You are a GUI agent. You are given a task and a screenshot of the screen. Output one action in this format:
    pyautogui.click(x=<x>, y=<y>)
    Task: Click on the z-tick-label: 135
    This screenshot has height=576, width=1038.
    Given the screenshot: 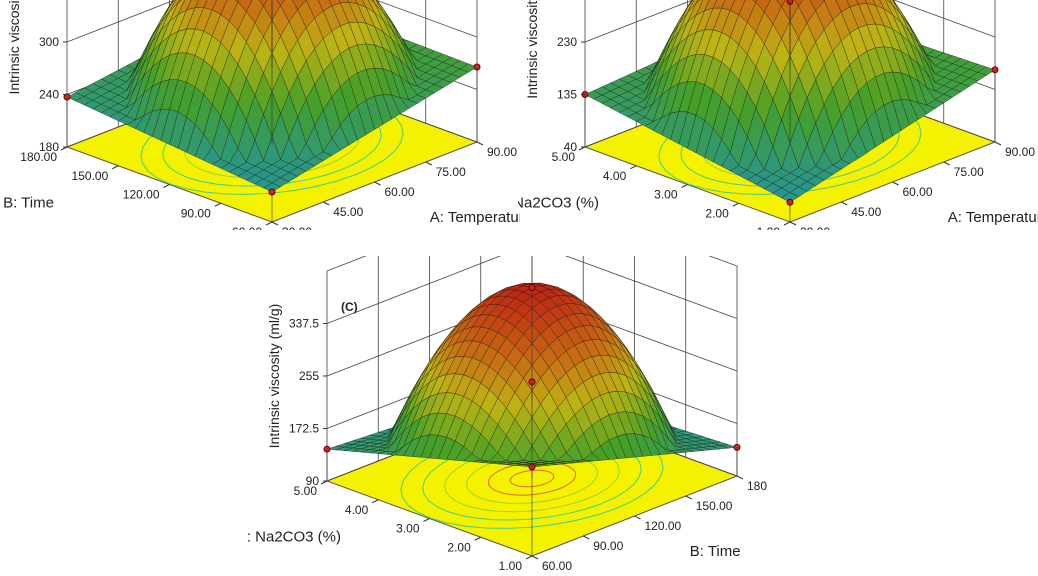 What is the action you would take?
    pyautogui.click(x=567, y=95)
    